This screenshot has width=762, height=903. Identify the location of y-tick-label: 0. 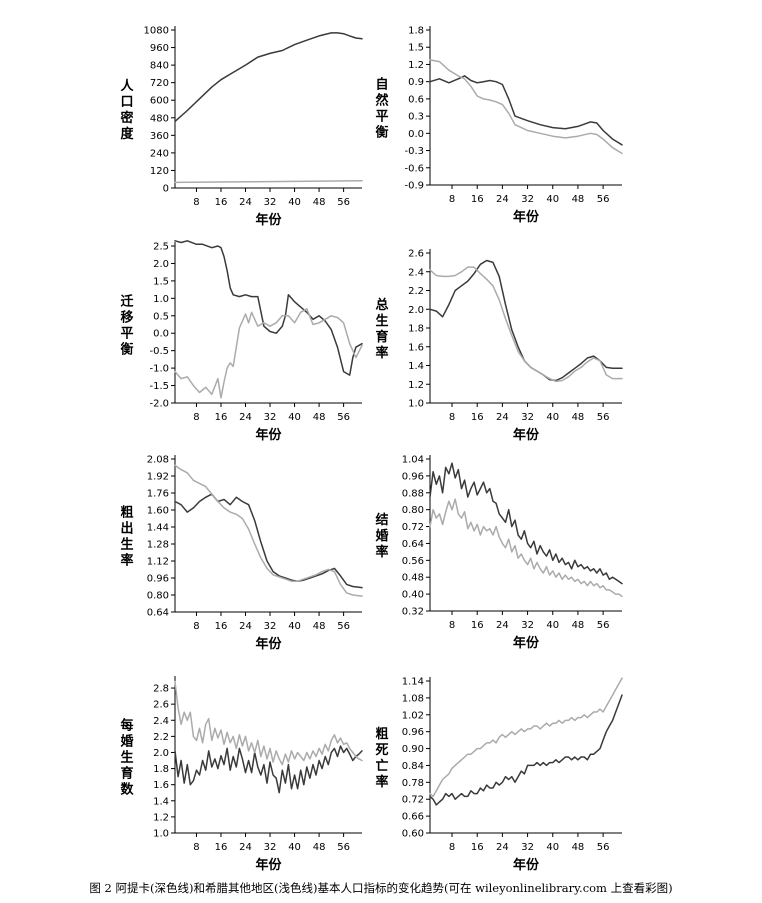
(166, 189).